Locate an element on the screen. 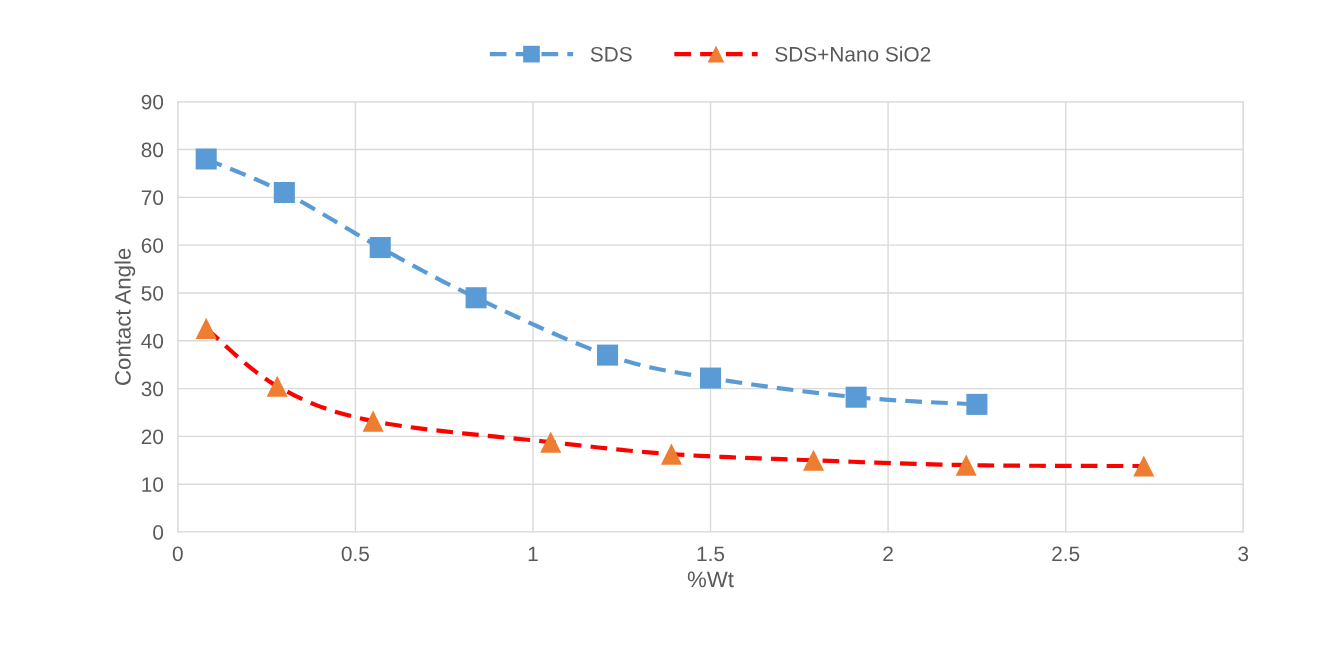 This screenshot has width=1317, height=652. y-tick-label: 80 is located at coordinates (152, 150).